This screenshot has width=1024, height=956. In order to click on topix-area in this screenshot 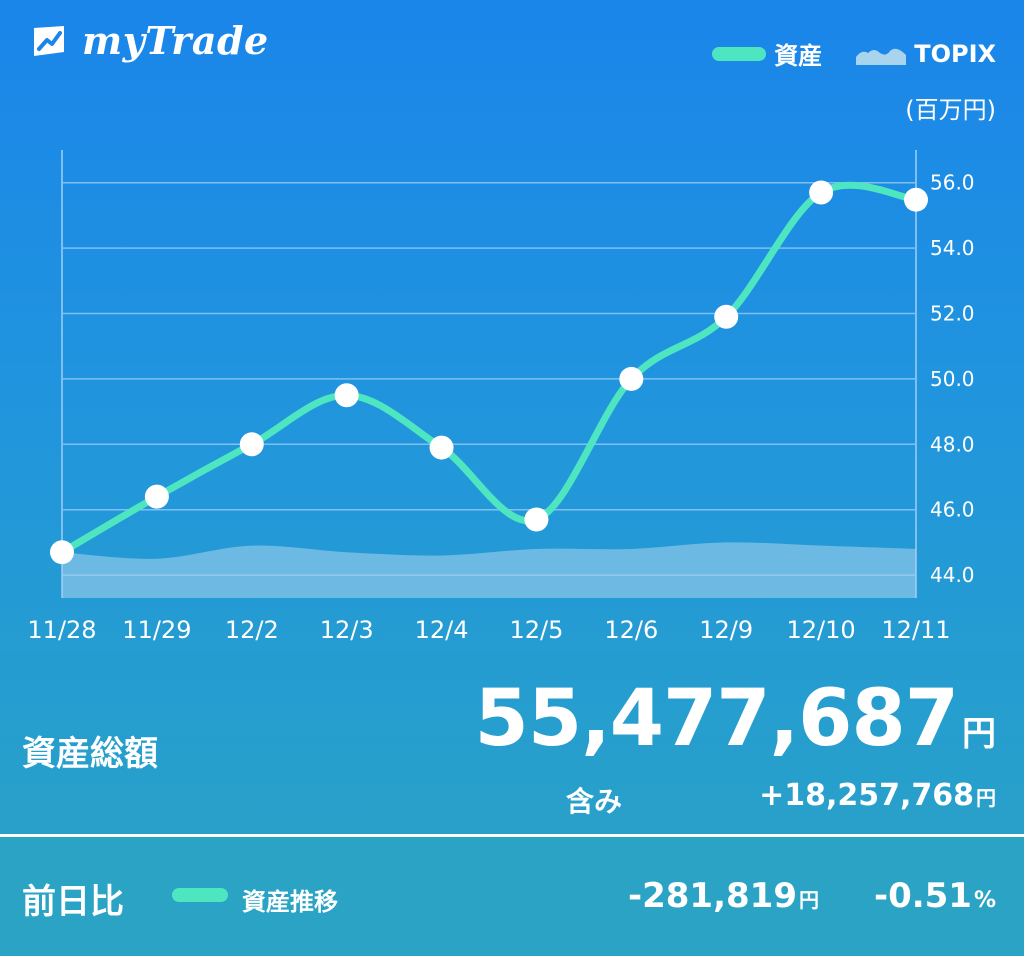, I will do `click(489, 570)`.